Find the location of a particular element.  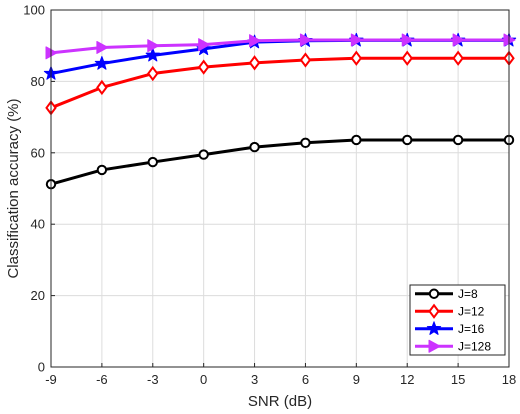

x-tick-label: -9 is located at coordinates (51, 379).